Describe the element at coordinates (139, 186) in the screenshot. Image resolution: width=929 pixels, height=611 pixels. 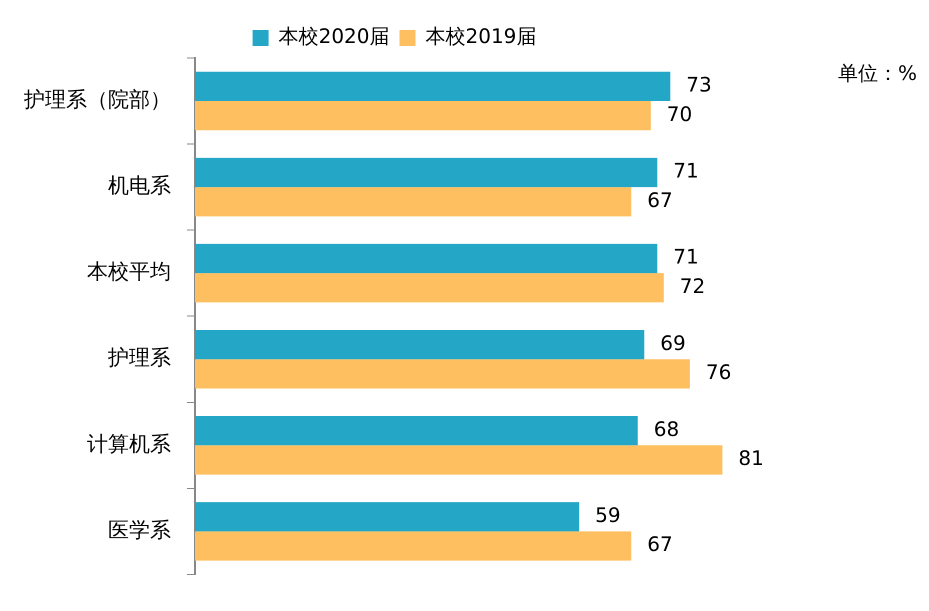
I see `y-tick-label: 机电系` at that location.